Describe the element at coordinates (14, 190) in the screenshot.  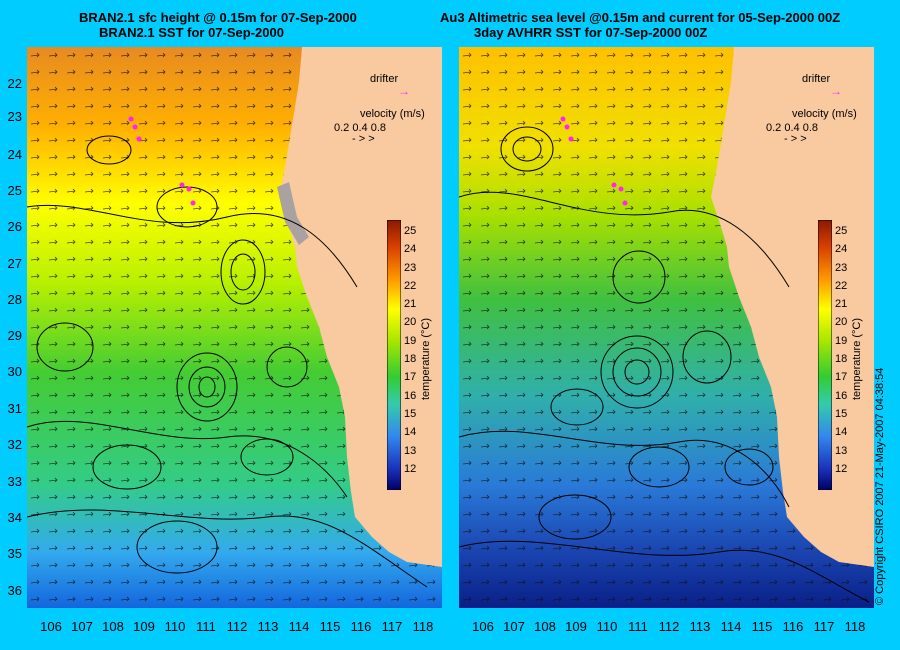
I see `lat-label: 25` at that location.